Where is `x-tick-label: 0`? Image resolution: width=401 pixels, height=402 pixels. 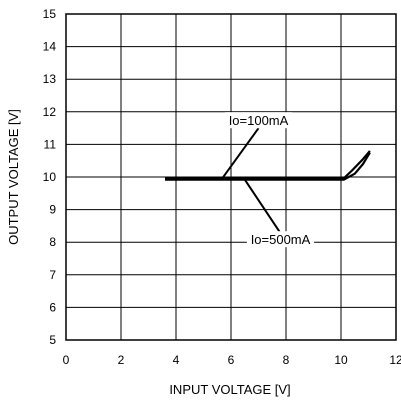 x-tick-label: 0 is located at coordinates (66, 360).